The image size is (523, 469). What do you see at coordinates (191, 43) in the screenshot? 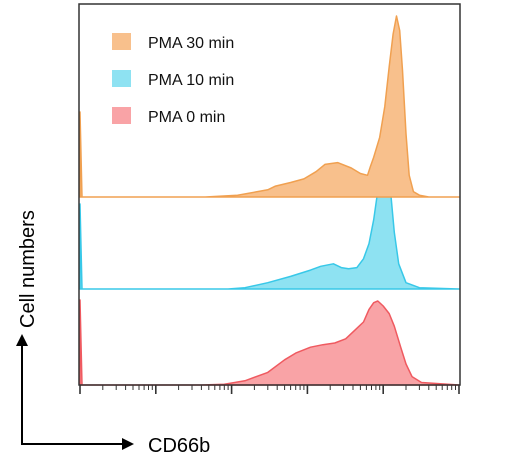
I see `legend-label: PMA 30 min` at bounding box center [191, 43].